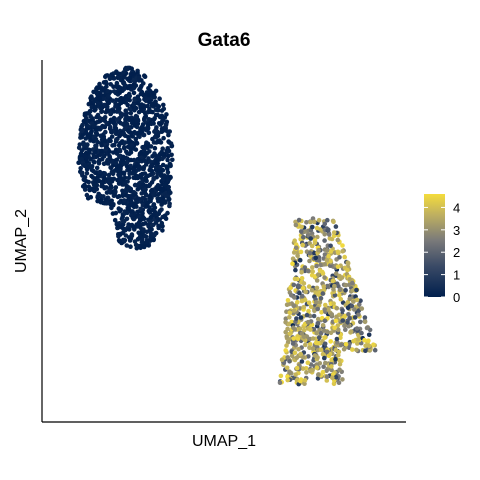 The image size is (480, 480). What do you see at coordinates (442, 249) in the screenshot?
I see `colorbar-legend: 0 1 2 3 4` at bounding box center [442, 249].